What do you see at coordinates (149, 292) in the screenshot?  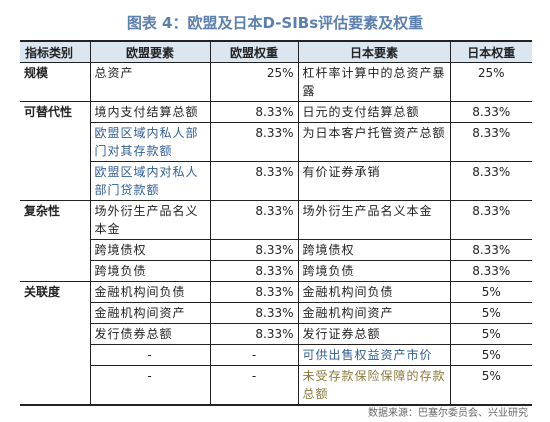 I see `eu-factor: 金融机构间负债` at bounding box center [149, 292].